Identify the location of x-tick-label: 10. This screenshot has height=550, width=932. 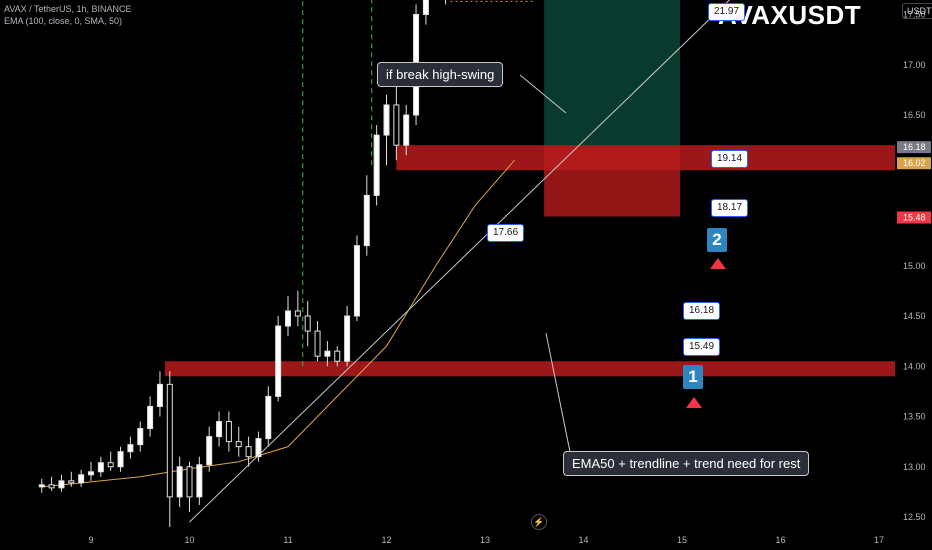
(189, 540).